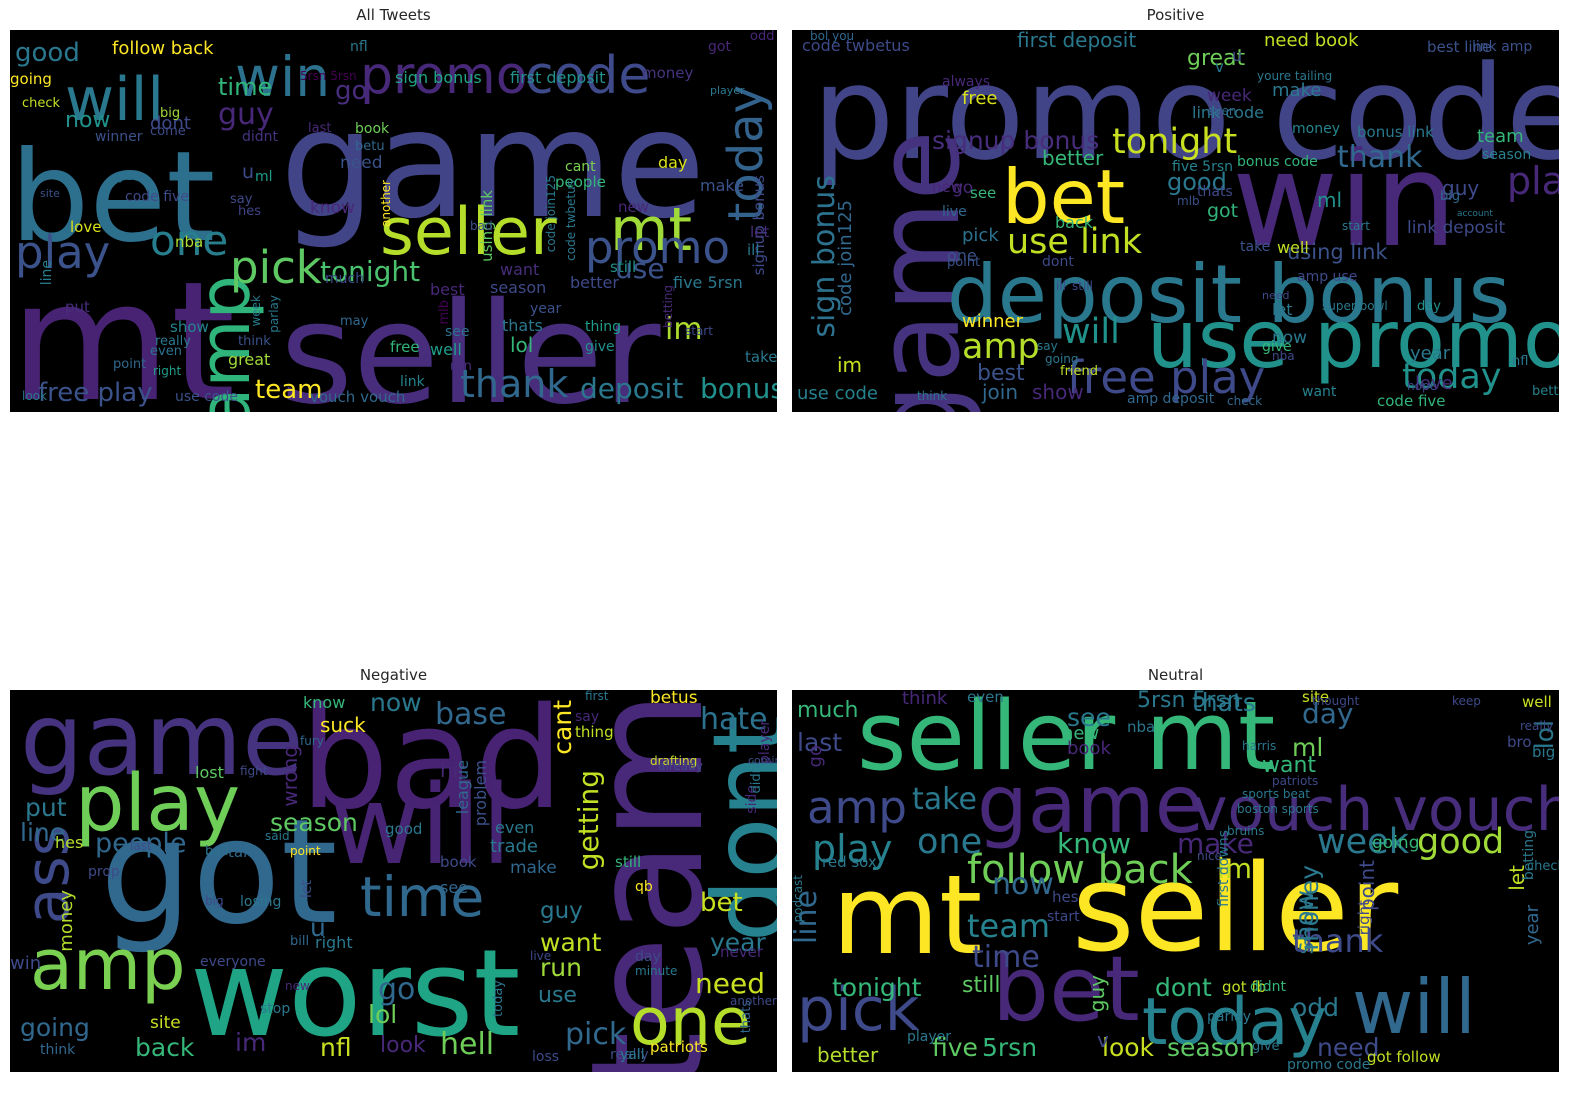 The image size is (1589, 1098). What do you see at coordinates (1058, 392) in the screenshot?
I see `word-show: show` at bounding box center [1058, 392].